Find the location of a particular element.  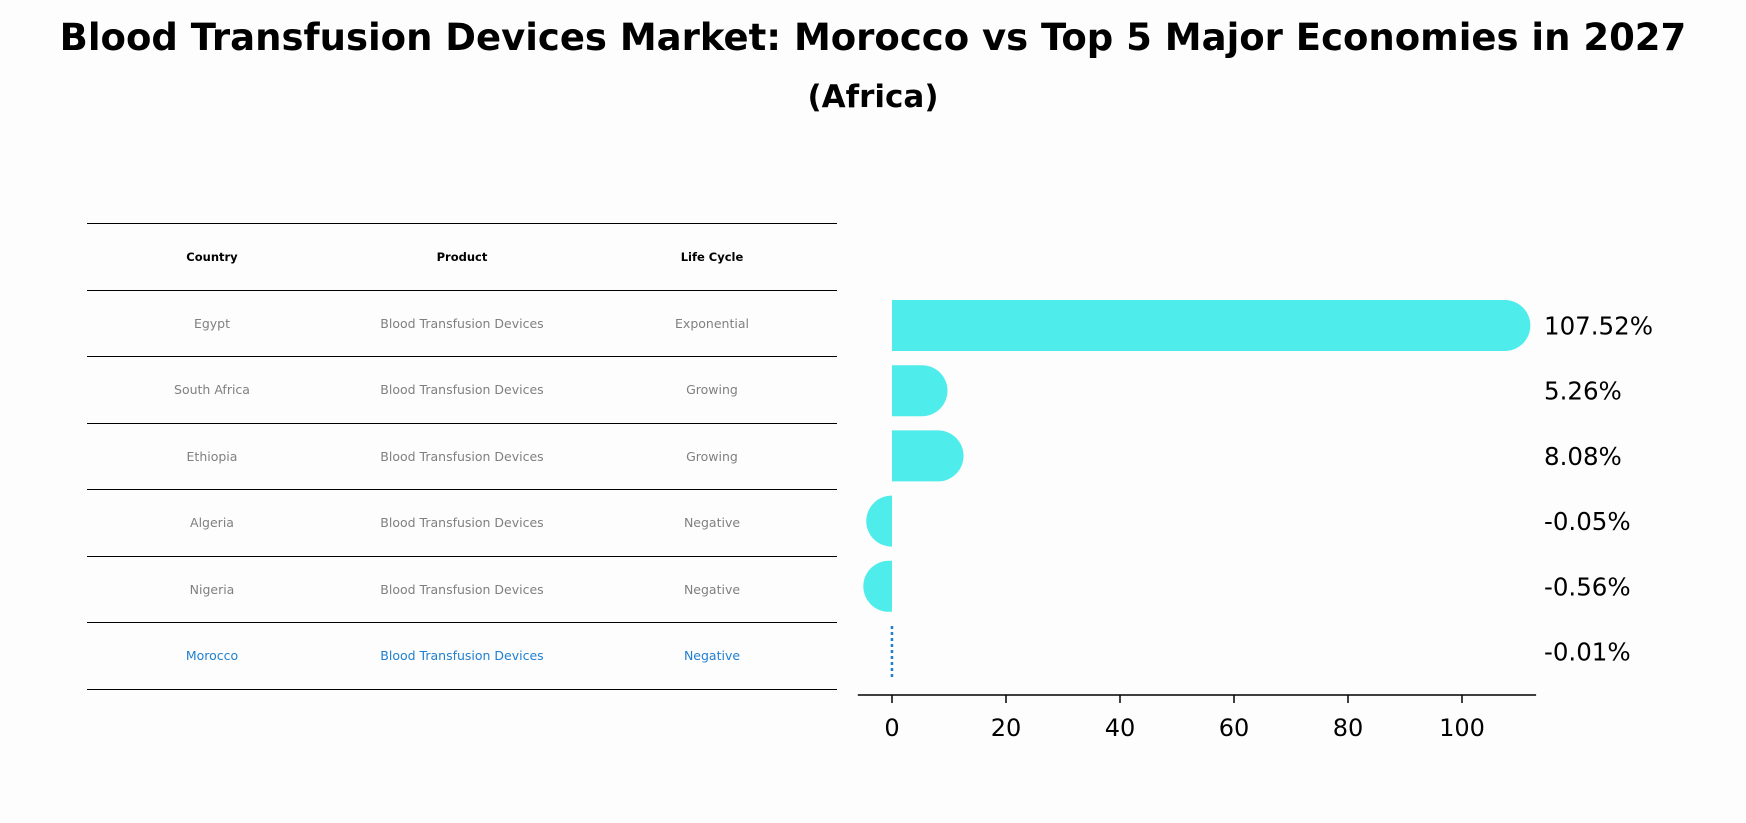

bar-south-africa is located at coordinates (920, 391).